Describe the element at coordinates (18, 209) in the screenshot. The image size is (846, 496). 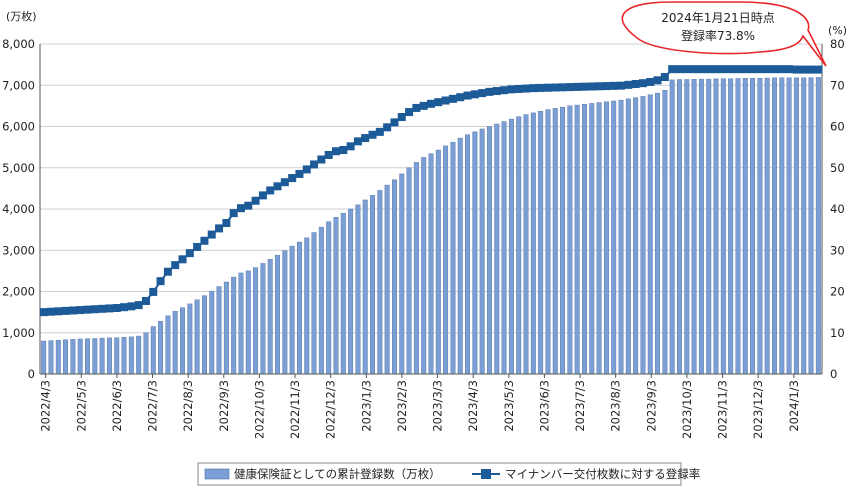
I see `y-tick-label-left: 4,000` at that location.